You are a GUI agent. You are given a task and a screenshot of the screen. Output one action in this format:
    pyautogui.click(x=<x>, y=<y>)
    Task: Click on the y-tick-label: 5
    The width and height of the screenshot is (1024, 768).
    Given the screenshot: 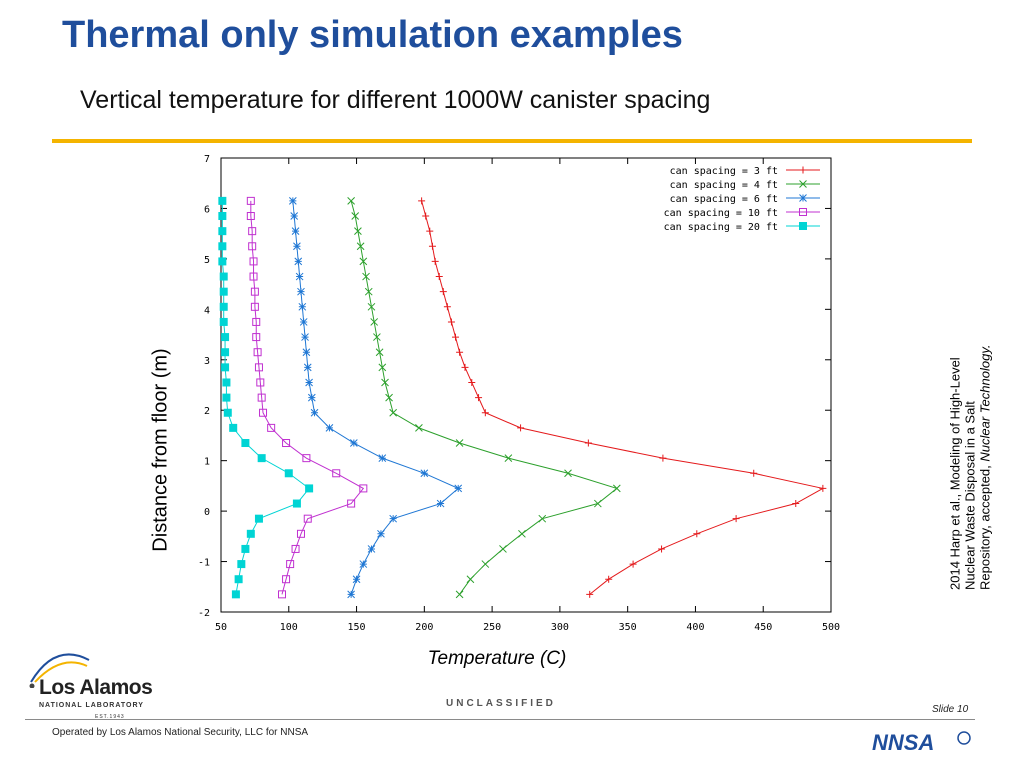 What is the action you would take?
    pyautogui.click(x=207, y=260)
    